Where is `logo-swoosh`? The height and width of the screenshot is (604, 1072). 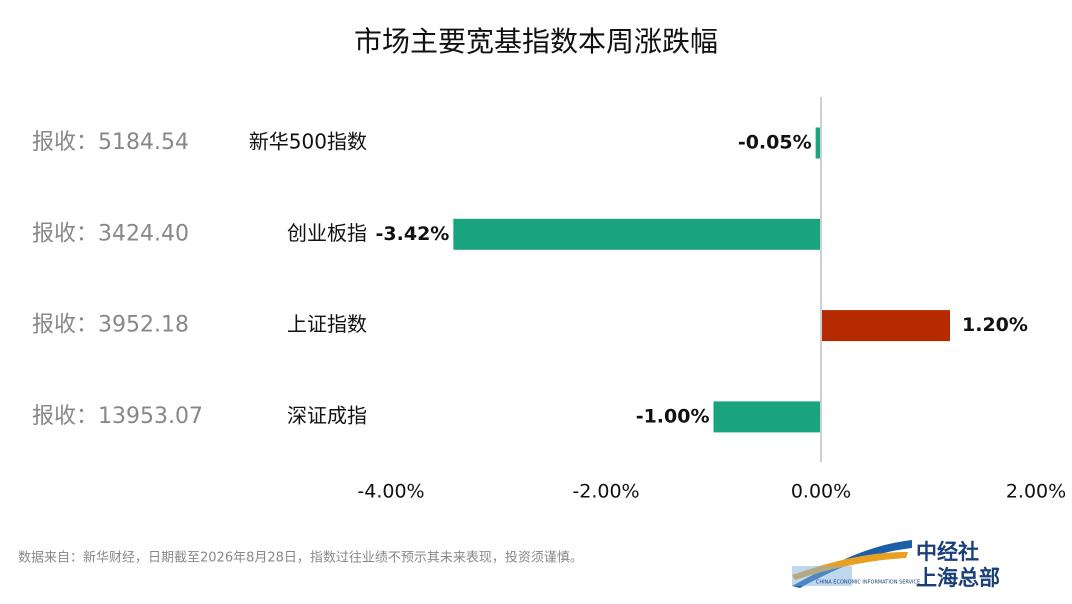 logo-swoosh is located at coordinates (850, 566).